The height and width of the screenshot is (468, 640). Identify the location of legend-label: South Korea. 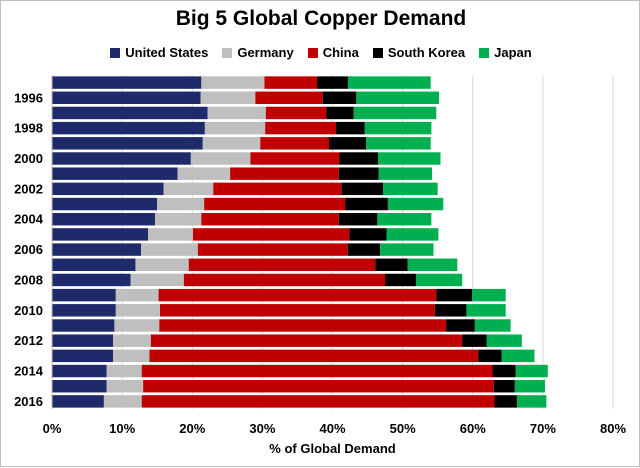
(426, 52).